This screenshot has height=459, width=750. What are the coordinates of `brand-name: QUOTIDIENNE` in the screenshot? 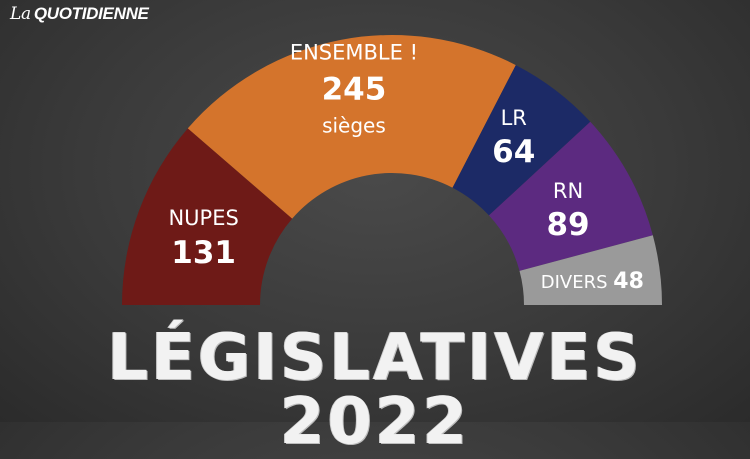 It's located at (91, 13).